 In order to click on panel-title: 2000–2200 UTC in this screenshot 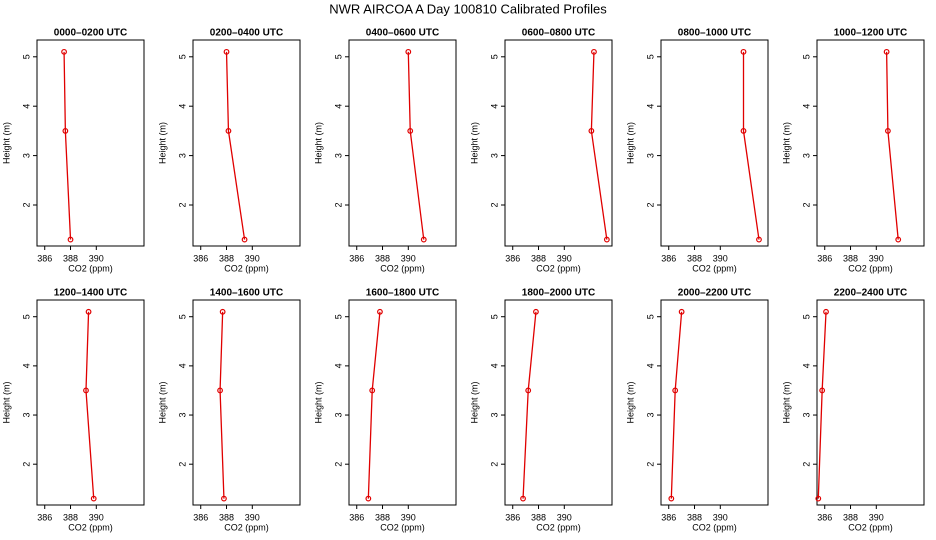, I will do `click(714, 293)`.